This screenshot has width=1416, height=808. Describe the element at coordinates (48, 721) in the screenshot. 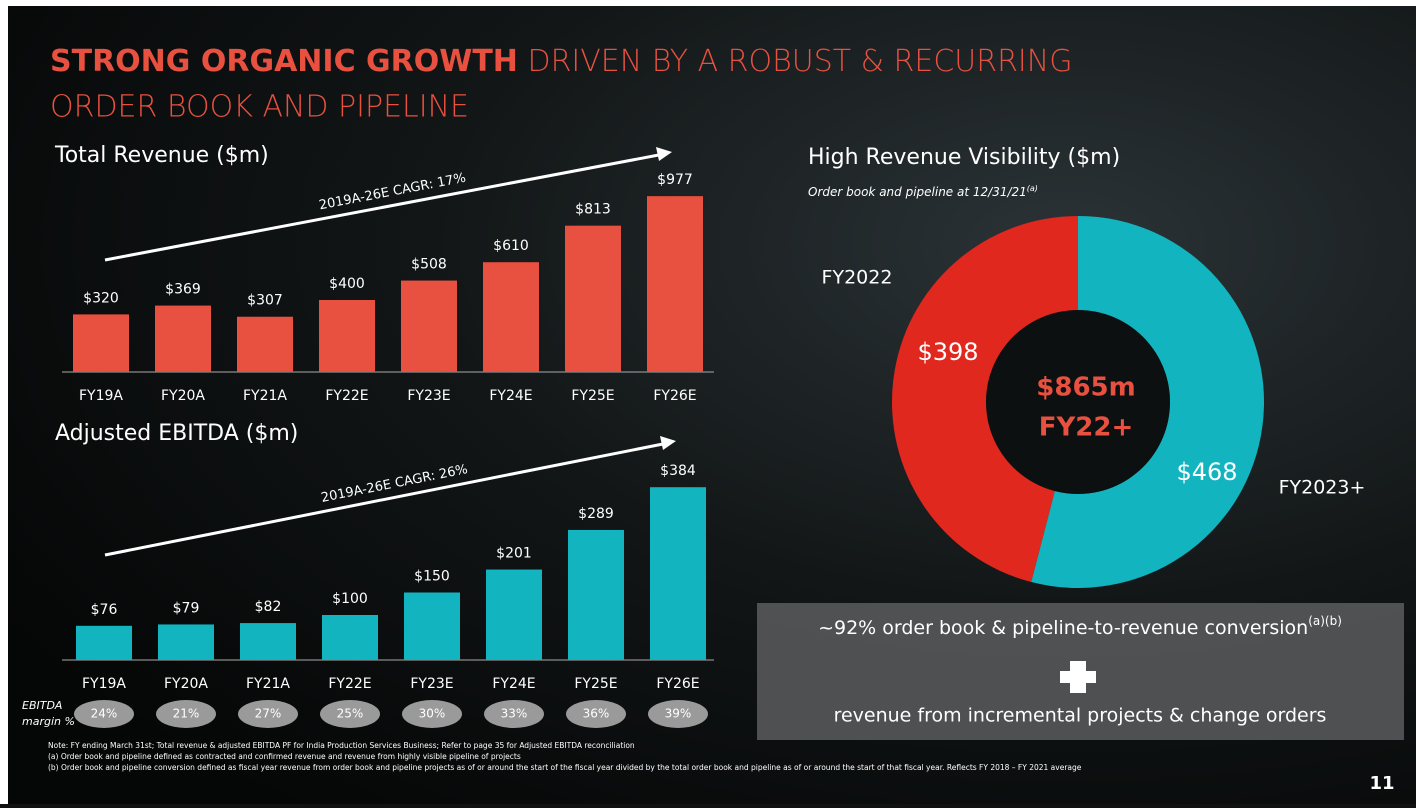

I see `margin-axis-label: margin %` at that location.